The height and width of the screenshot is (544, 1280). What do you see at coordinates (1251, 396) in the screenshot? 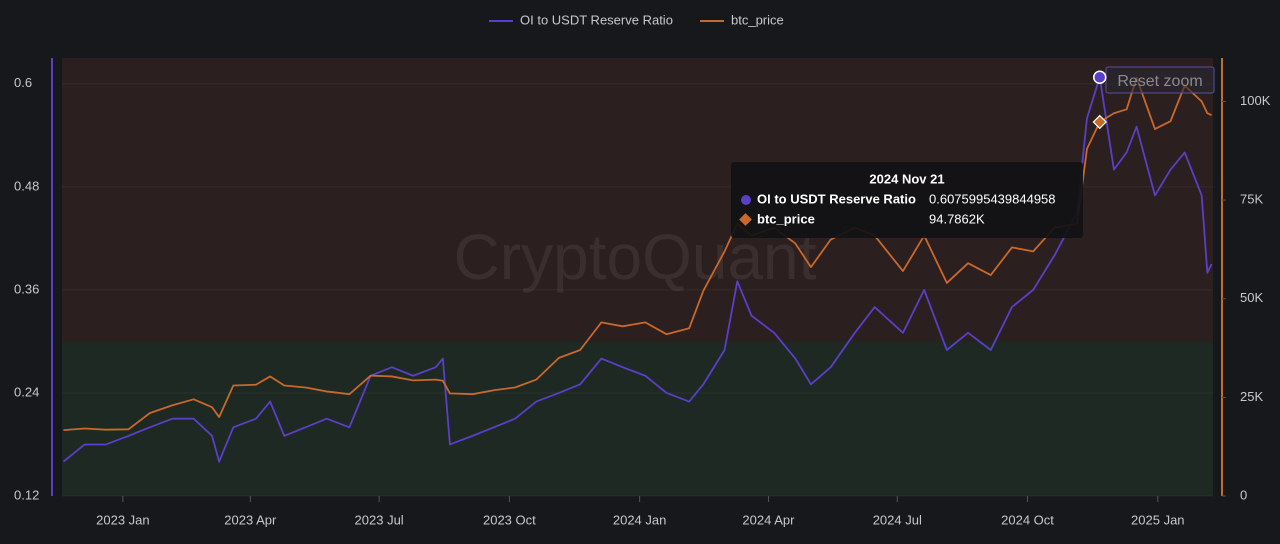
I see `y2-tick-label: 25K` at bounding box center [1251, 396].